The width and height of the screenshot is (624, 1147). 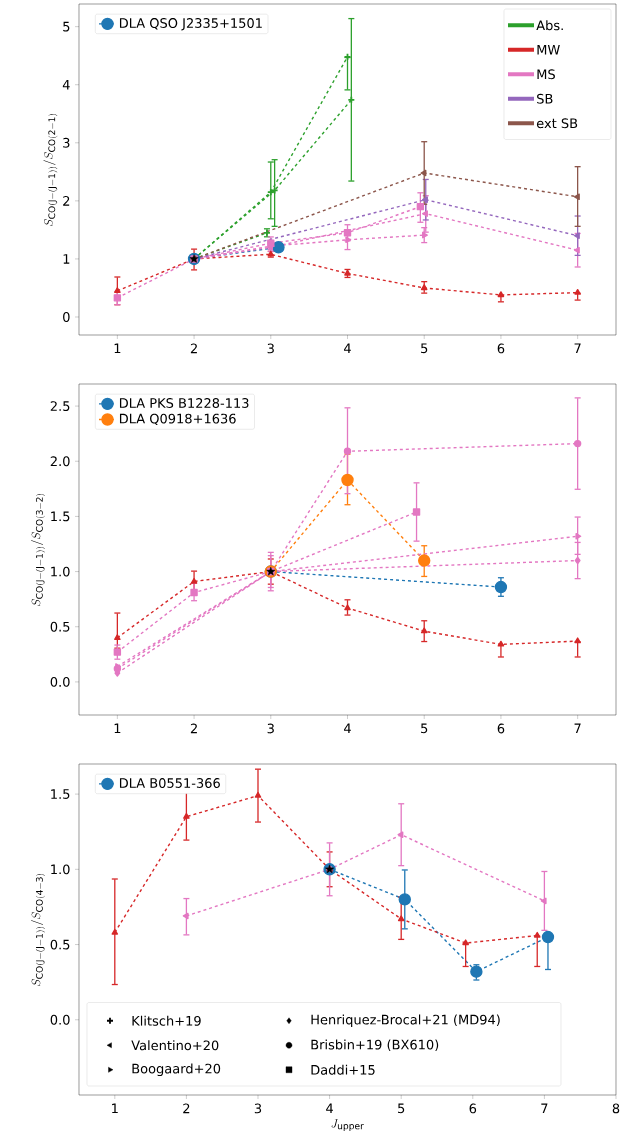 What do you see at coordinates (405, 1021) in the screenshot?
I see `legend-label: Henriquez-Brocal+21 (MD94)` at bounding box center [405, 1021].